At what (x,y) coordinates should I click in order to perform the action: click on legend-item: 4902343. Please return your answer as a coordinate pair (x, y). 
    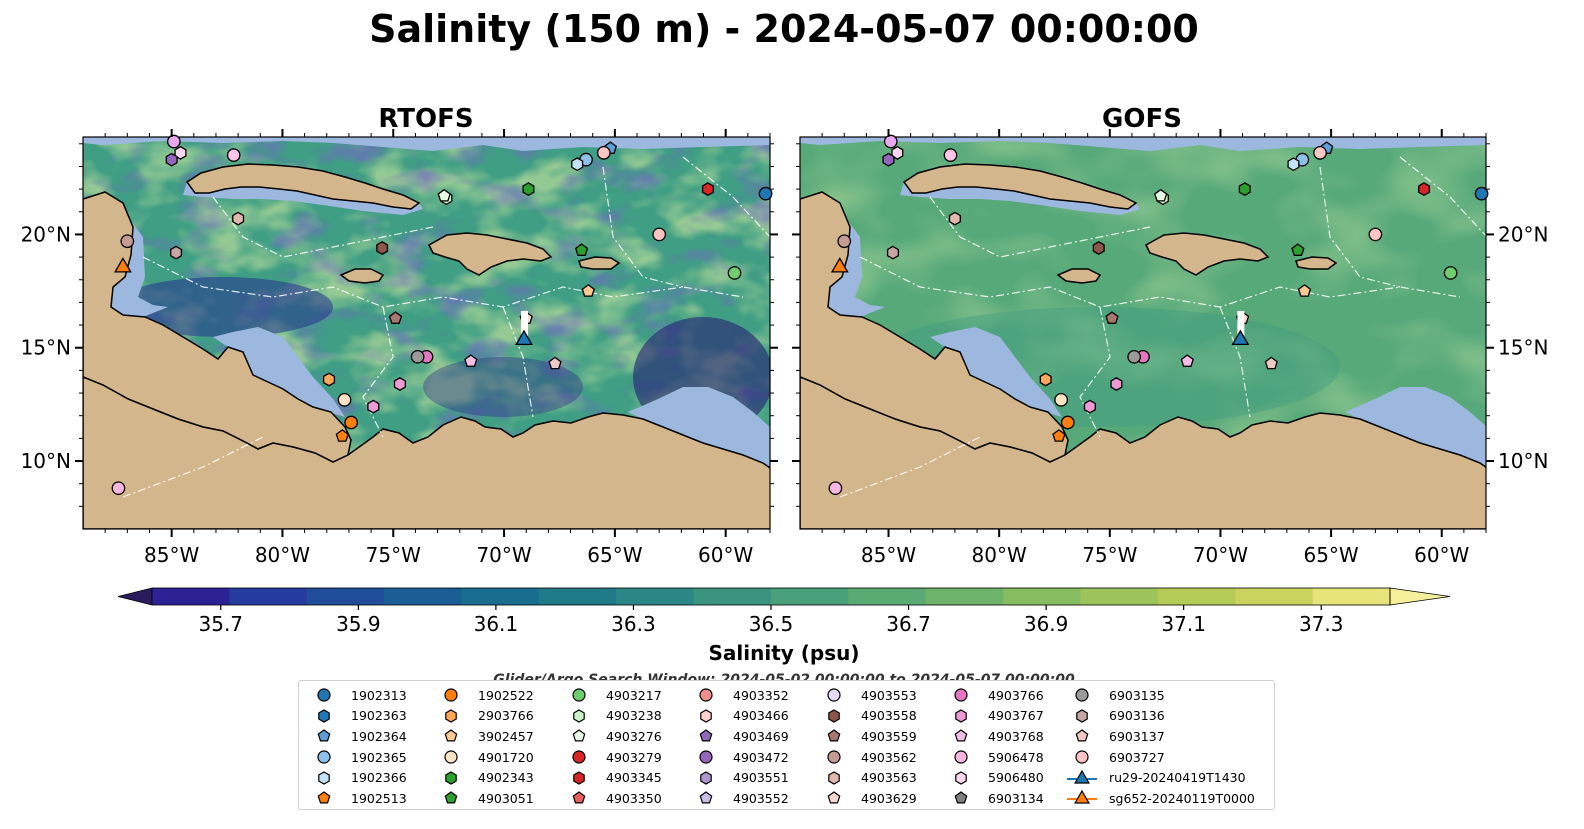
    Looking at the image, I should click on (485, 777).